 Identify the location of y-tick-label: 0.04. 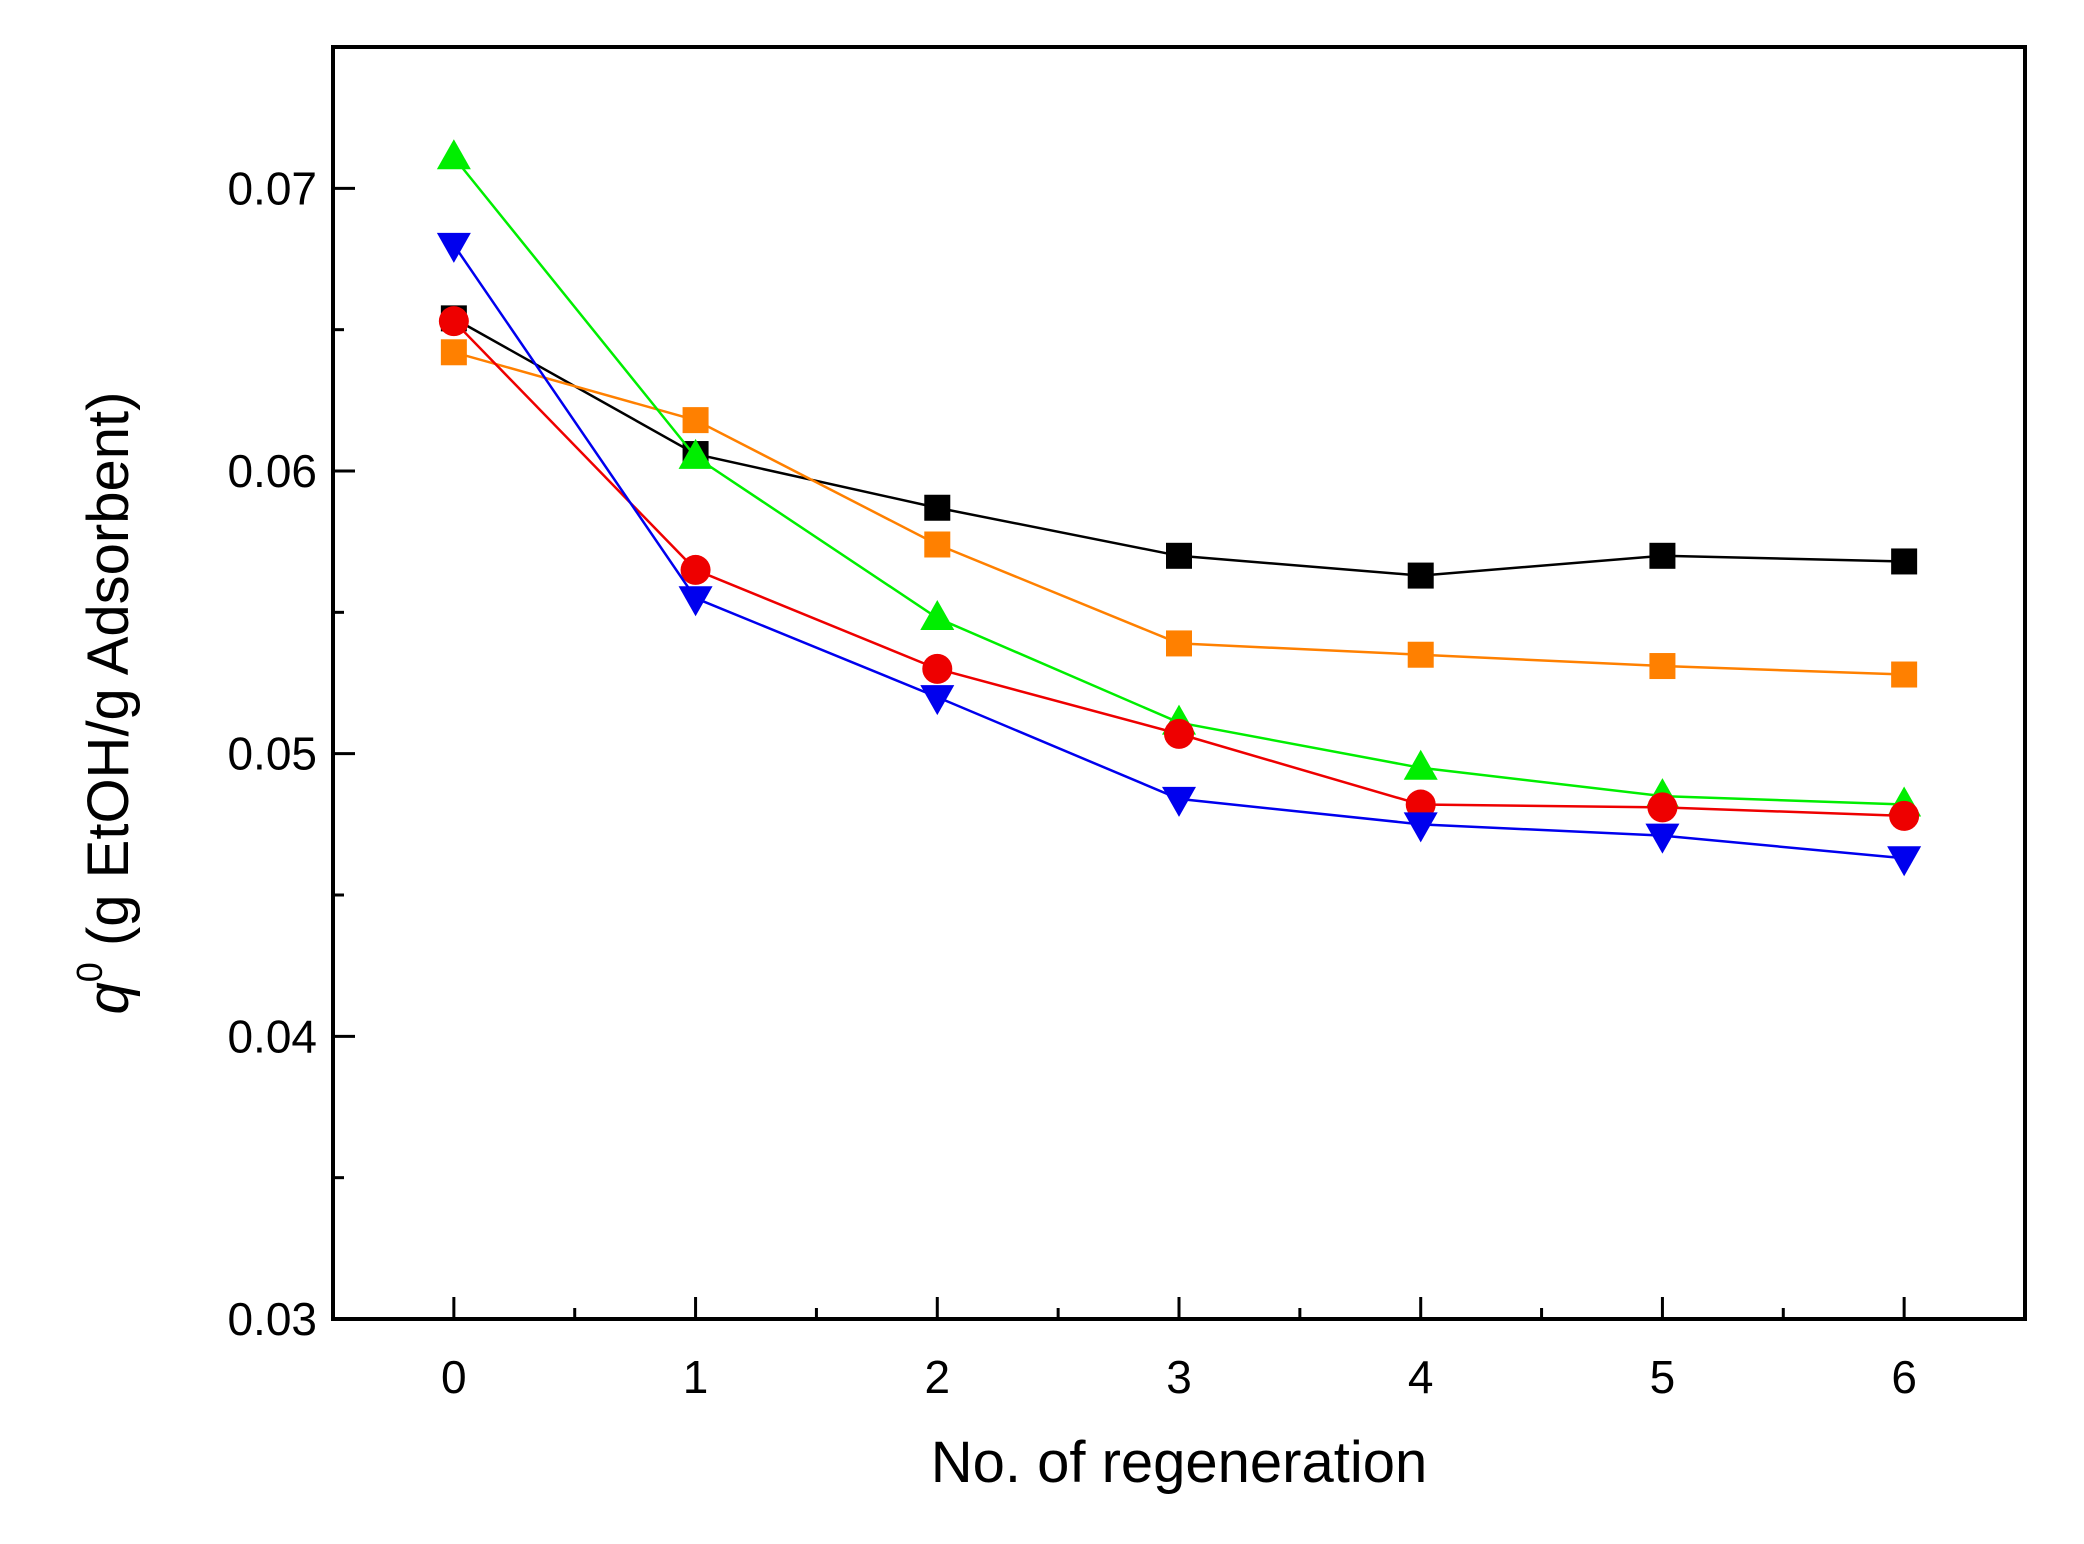
(272, 1036).